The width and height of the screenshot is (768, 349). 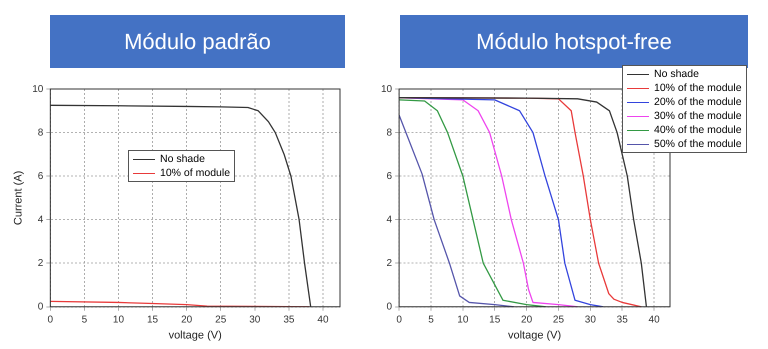 What do you see at coordinates (698, 88) in the screenshot?
I see `legend-label: 10% of the module` at bounding box center [698, 88].